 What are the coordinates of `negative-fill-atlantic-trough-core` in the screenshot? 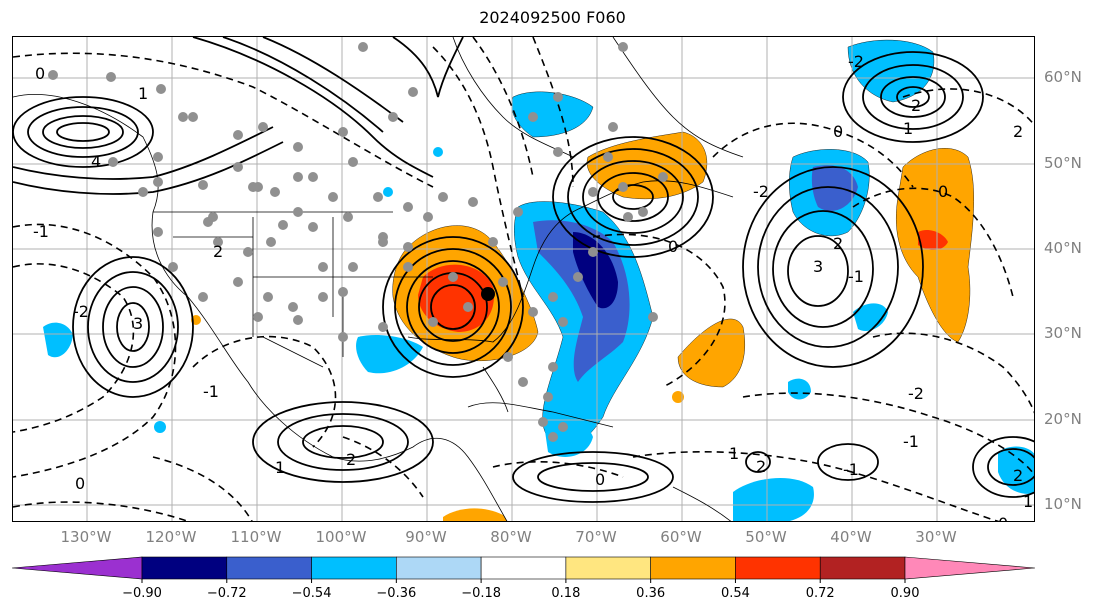 It's located at (595, 270).